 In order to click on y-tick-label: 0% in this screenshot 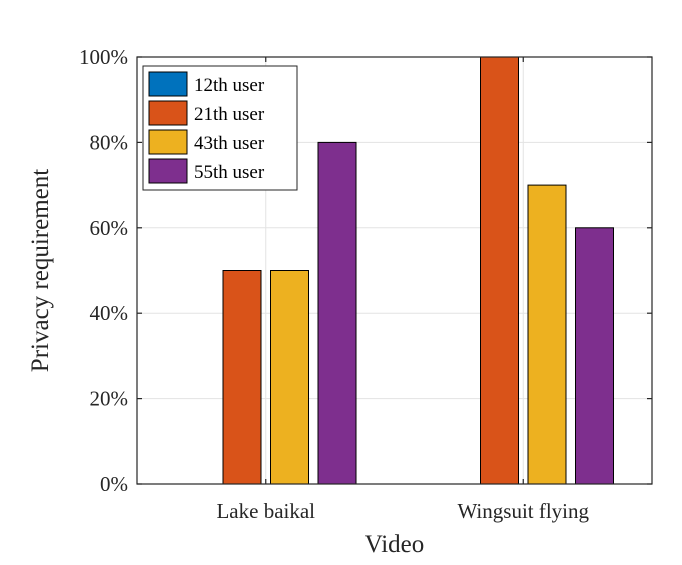, I will do `click(114, 484)`.